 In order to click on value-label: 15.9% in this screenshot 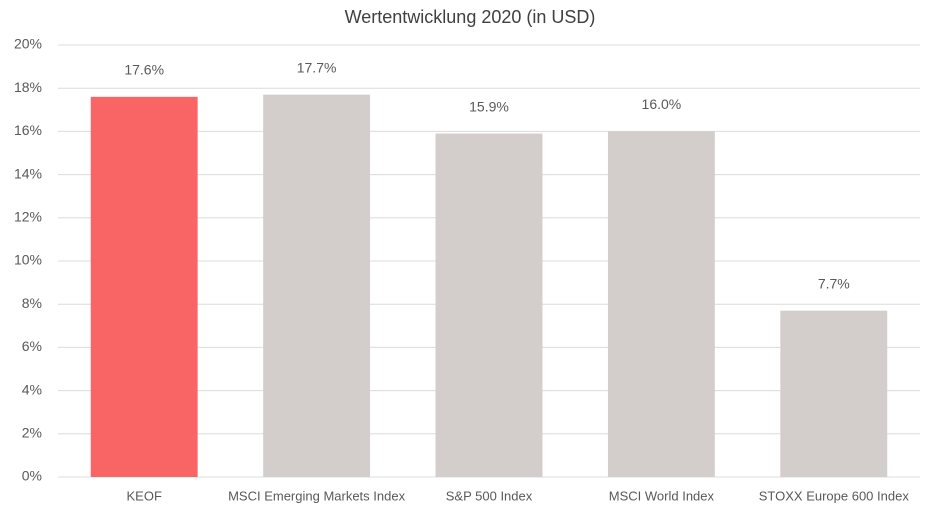, I will do `click(489, 106)`.